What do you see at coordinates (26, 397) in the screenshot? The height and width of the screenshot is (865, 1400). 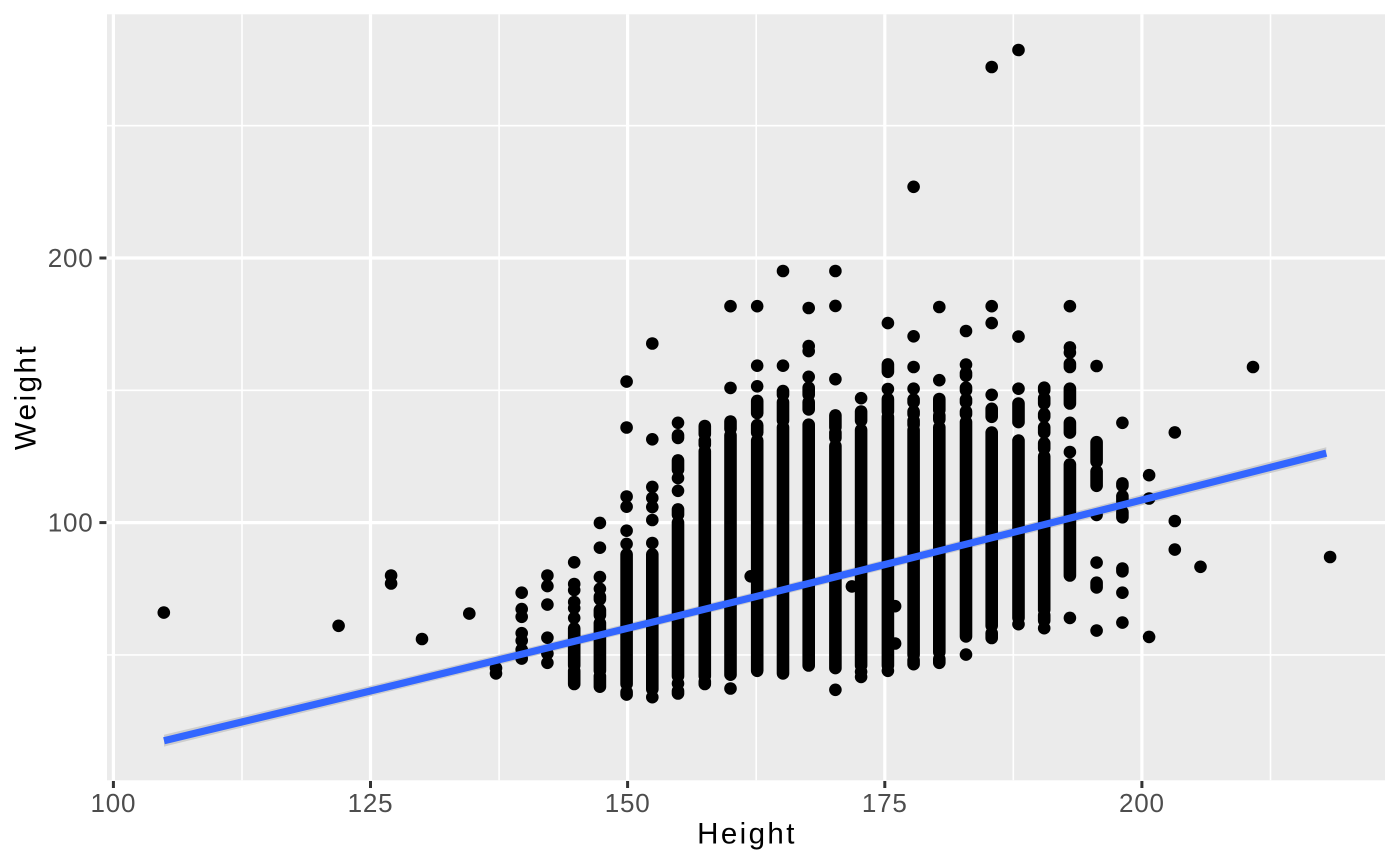 I see `svg-text: Weight` at bounding box center [26, 397].